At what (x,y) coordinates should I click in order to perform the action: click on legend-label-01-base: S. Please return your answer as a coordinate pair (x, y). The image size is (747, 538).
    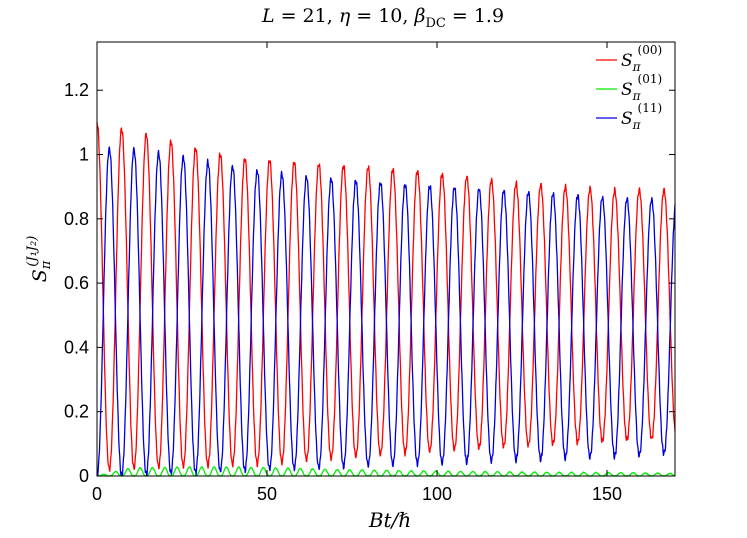
    Looking at the image, I should click on (627, 90).